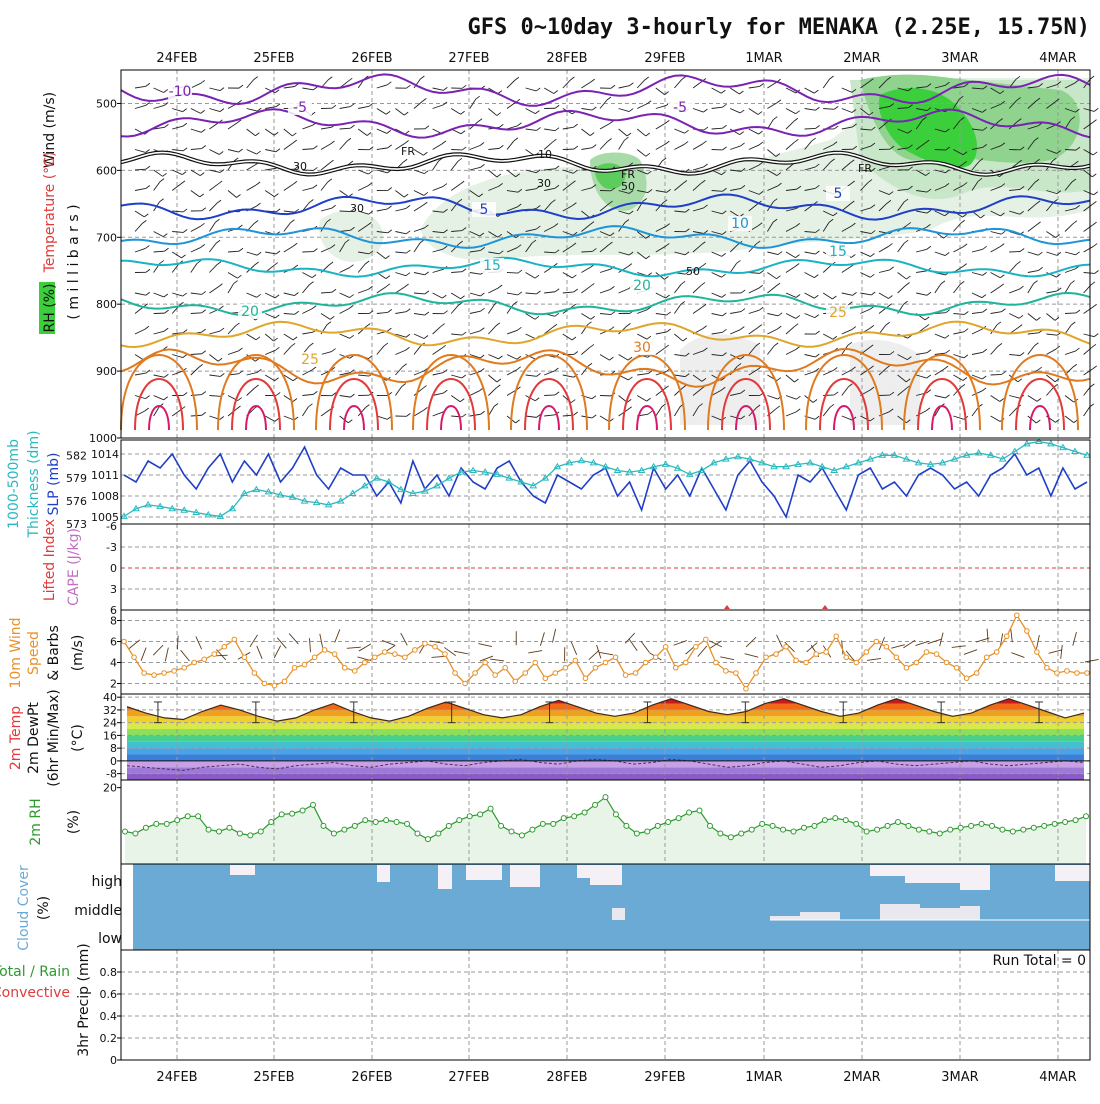 The image size is (1100, 1104). What do you see at coordinates (628, 186) in the screenshot?
I see `rh-label: 50` at bounding box center [628, 186].